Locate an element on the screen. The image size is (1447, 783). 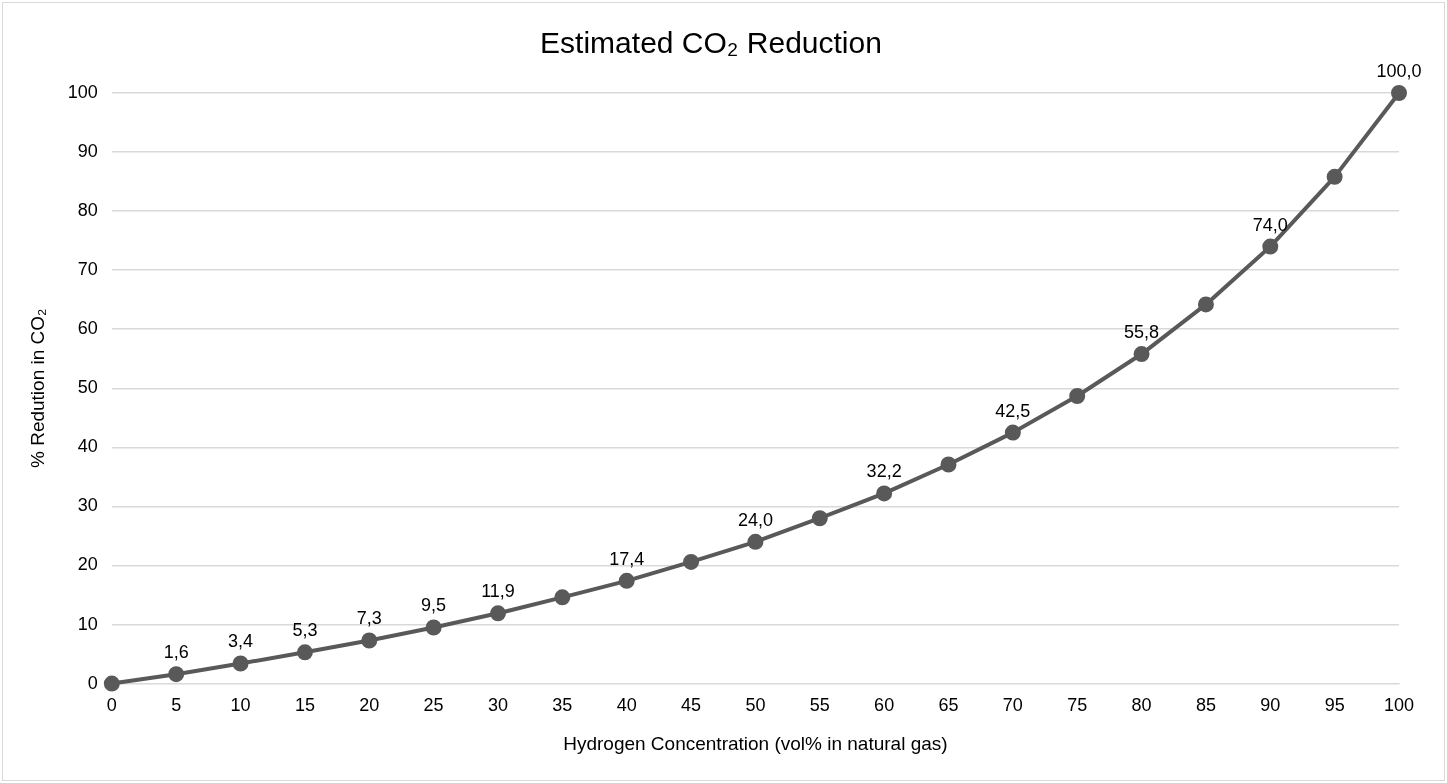
data-label: 11,9 is located at coordinates (498, 591).